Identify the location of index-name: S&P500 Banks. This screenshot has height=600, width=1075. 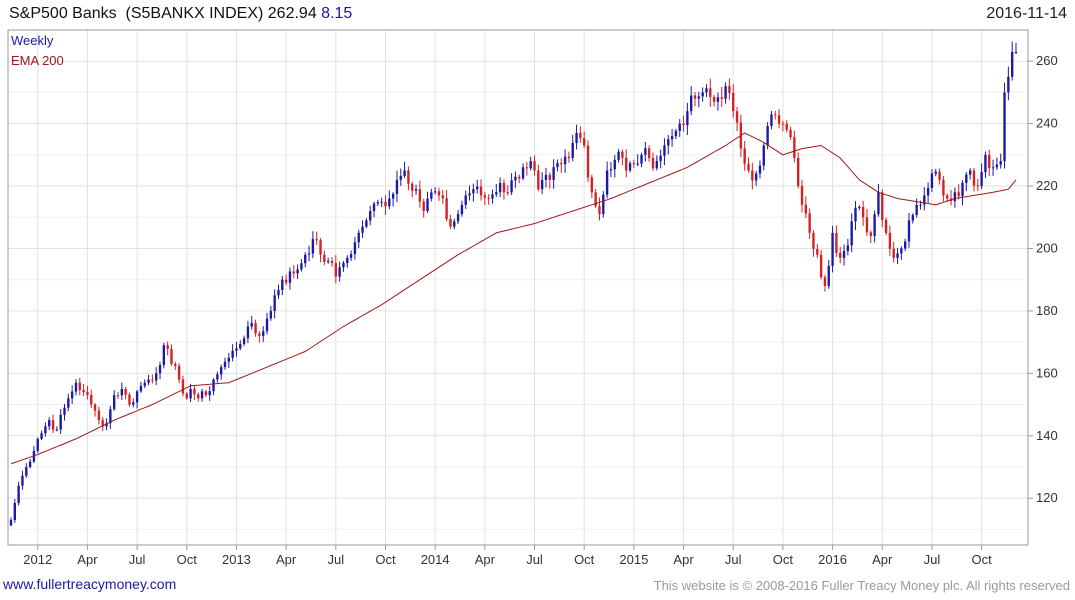
(63, 13).